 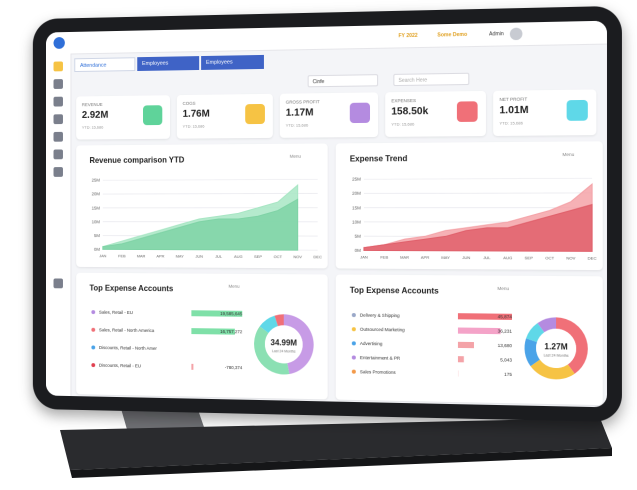 I want to click on y-tick-label: 20M, so click(x=96, y=194).